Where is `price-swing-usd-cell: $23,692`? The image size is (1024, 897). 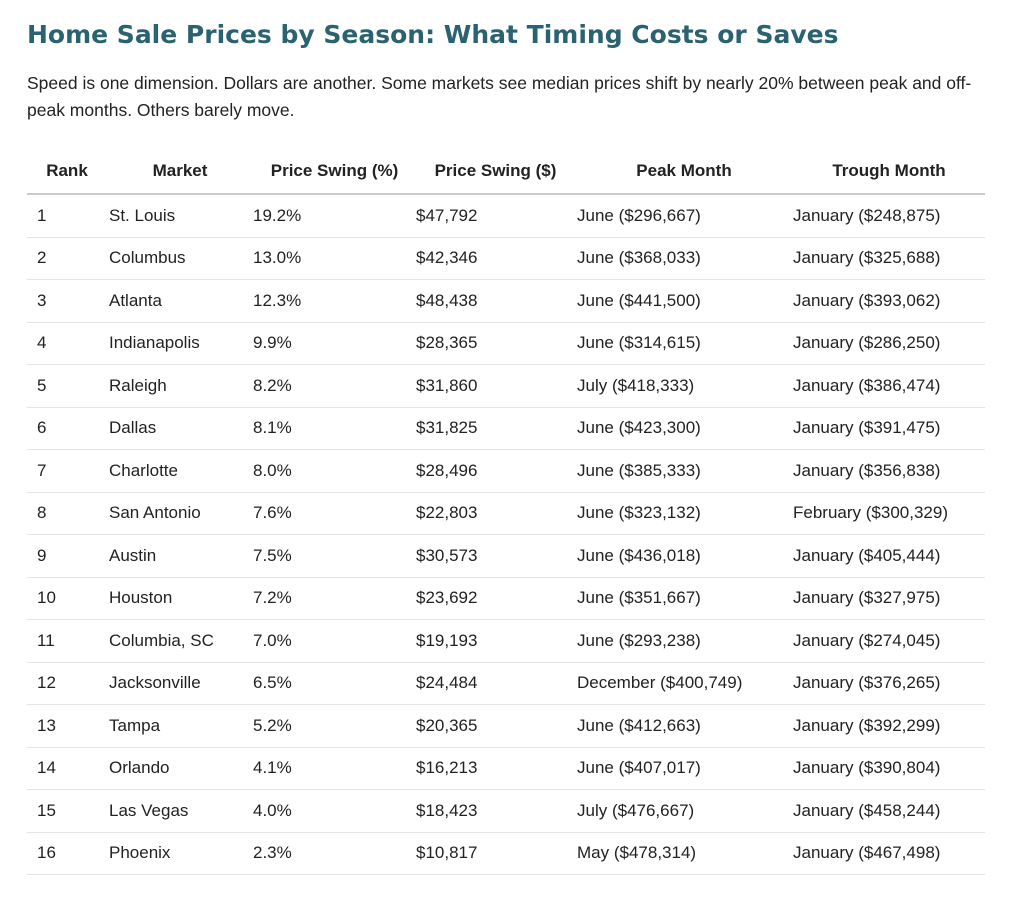 price-swing-usd-cell: $23,692 is located at coordinates (495, 598).